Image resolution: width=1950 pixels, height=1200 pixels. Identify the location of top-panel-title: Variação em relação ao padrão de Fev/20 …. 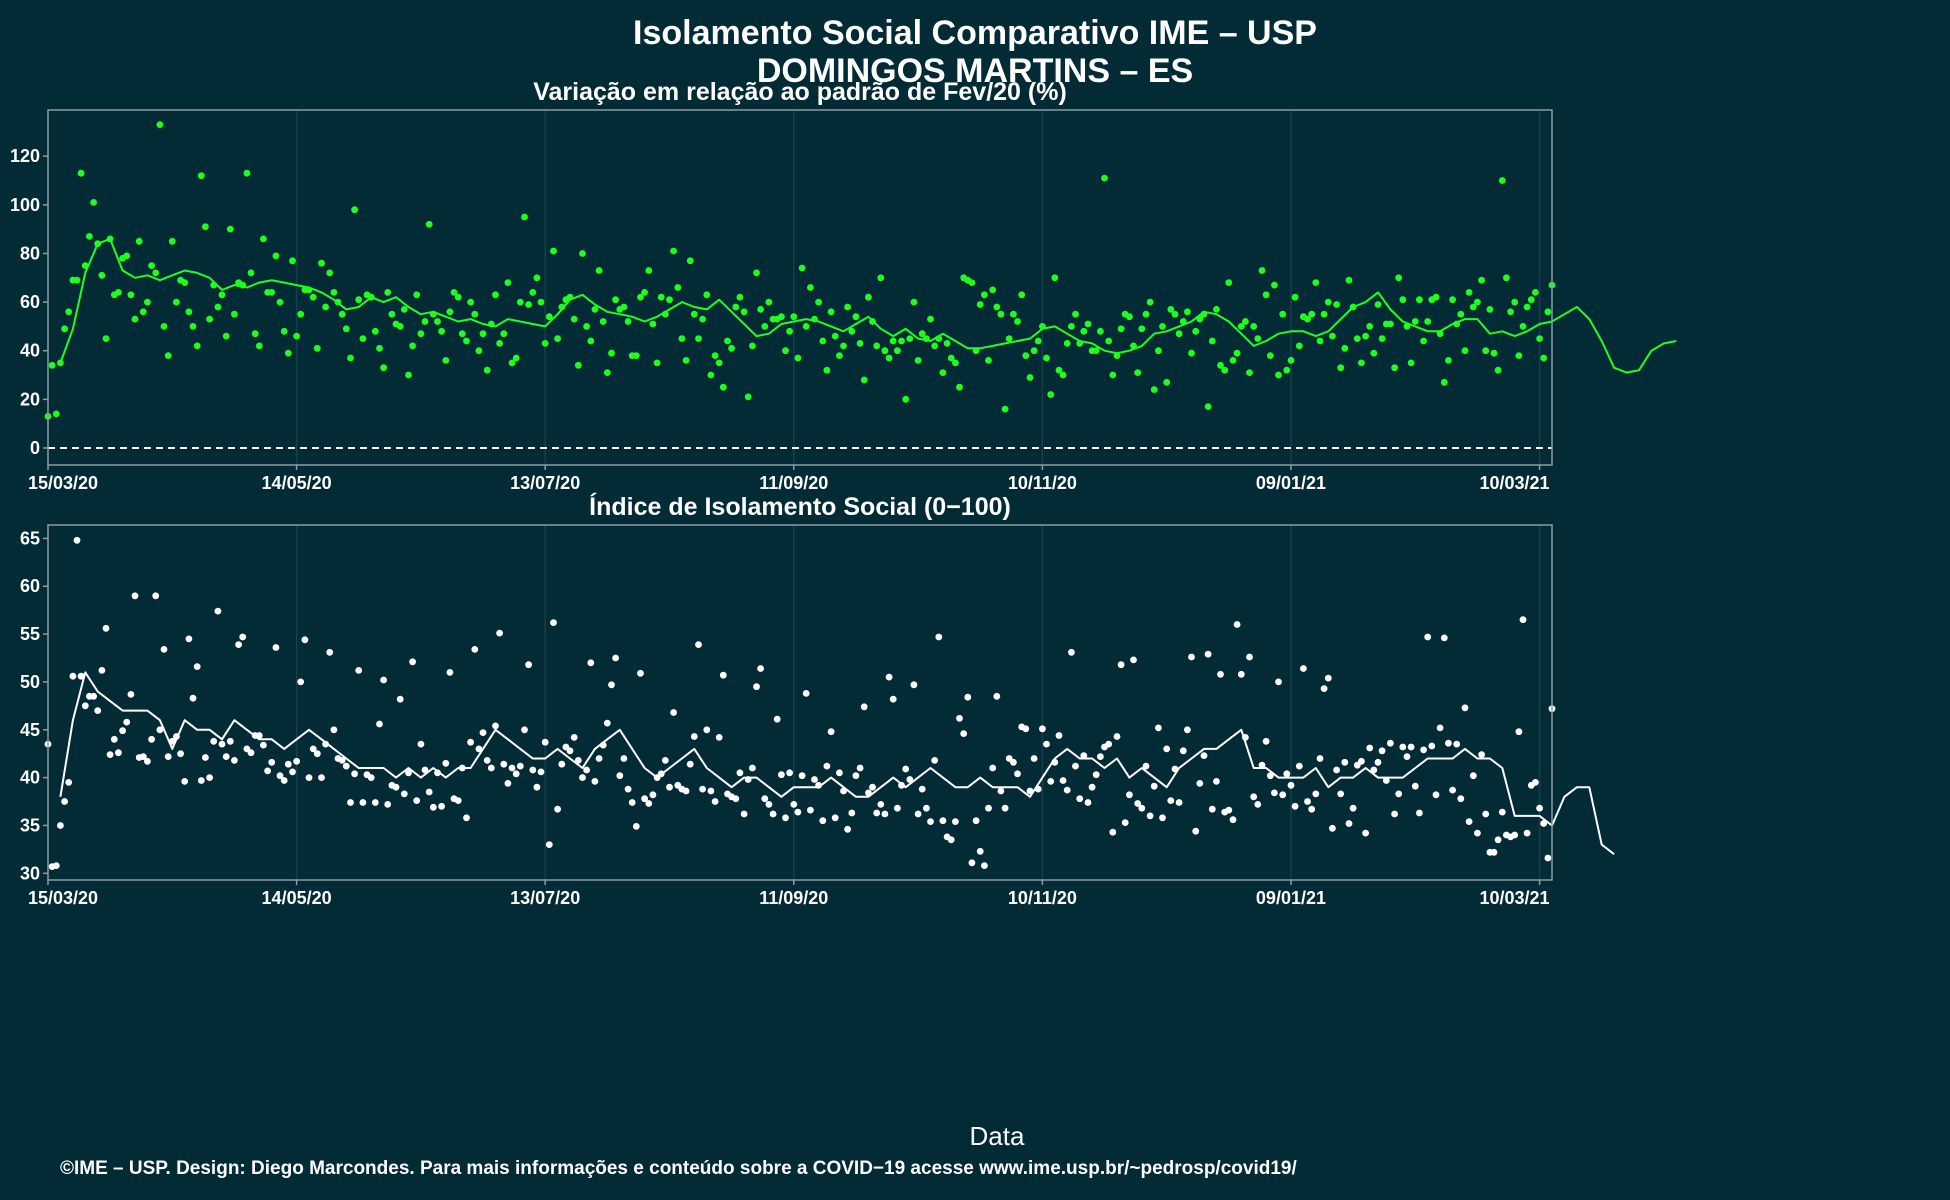
(800, 92).